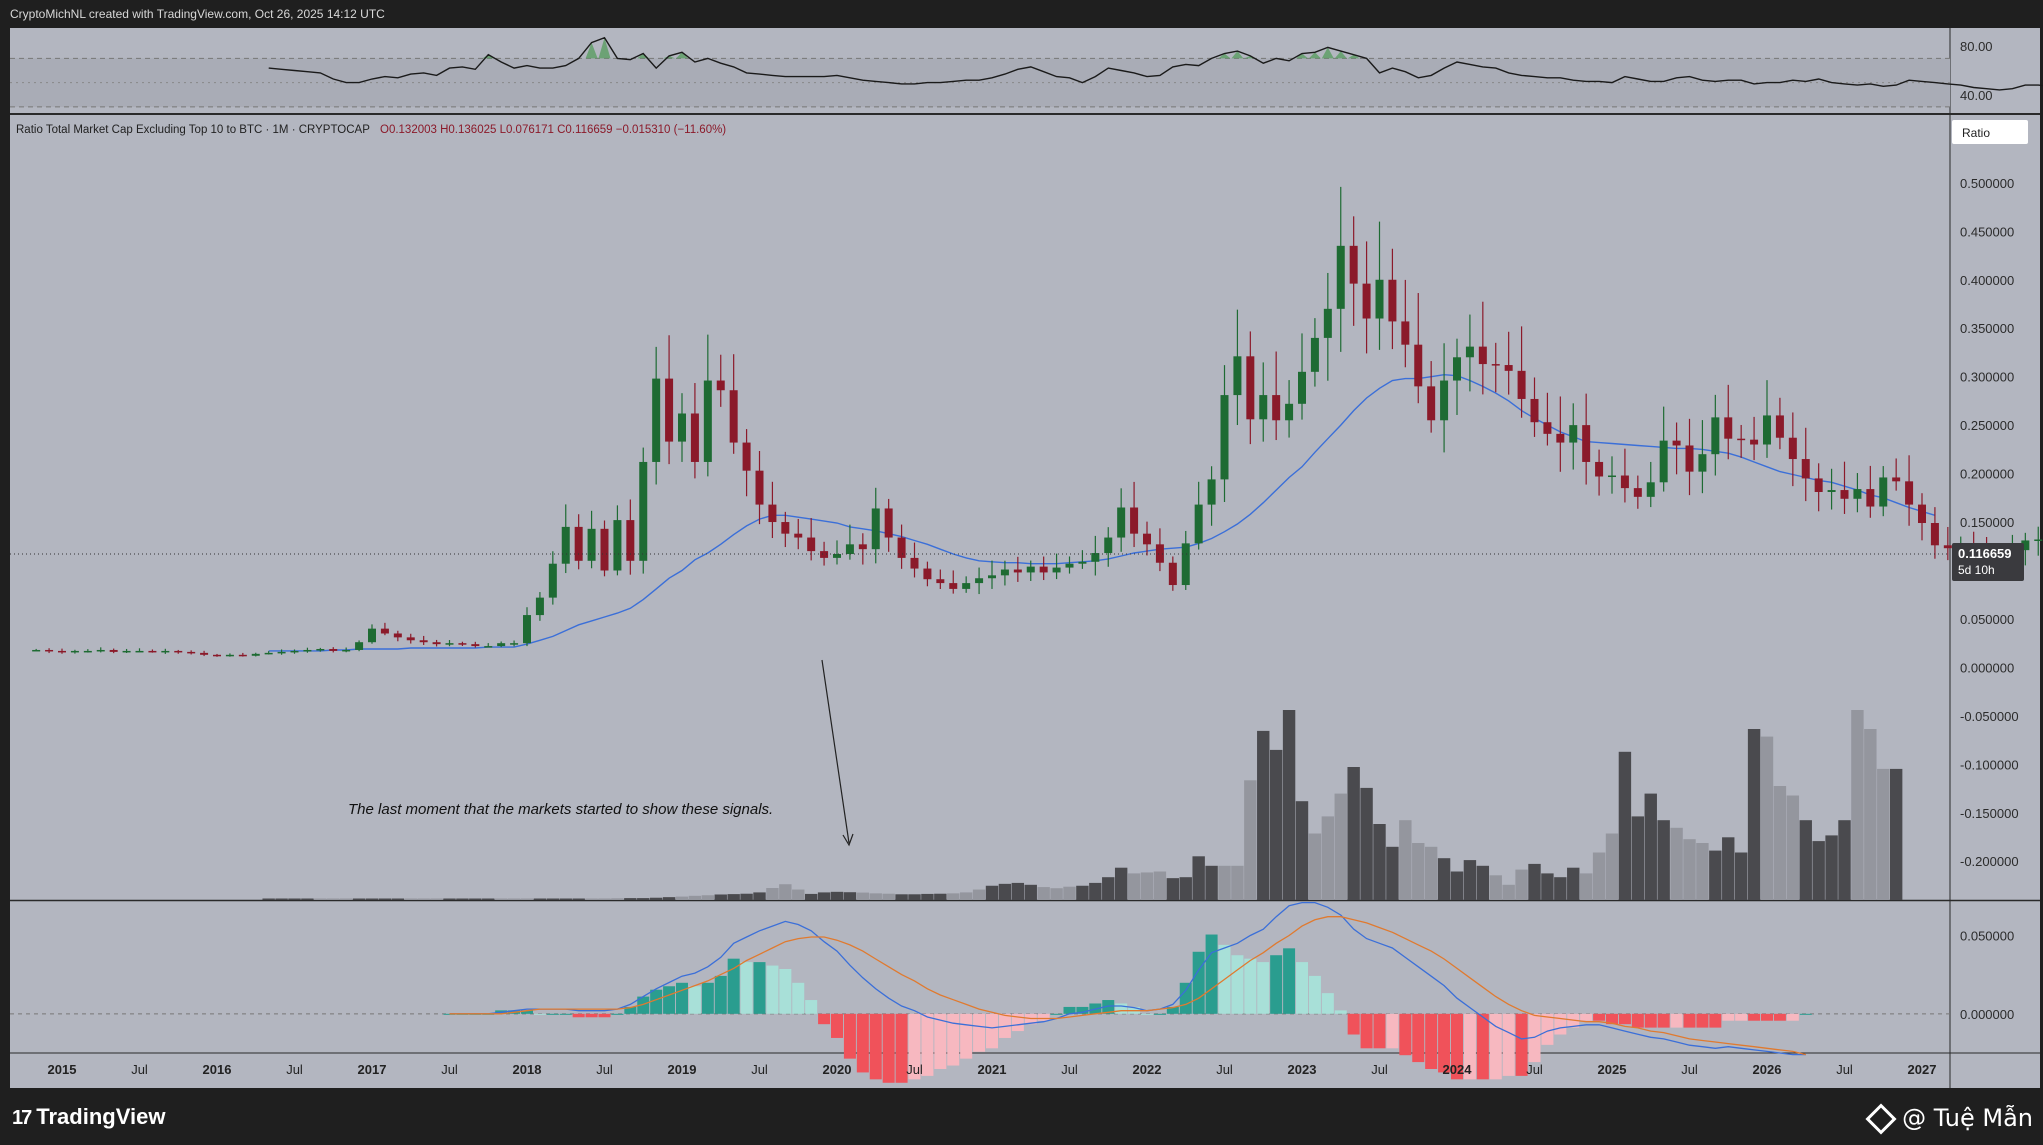 This screenshot has height=1145, width=2043. Describe the element at coordinates (1922, 1069) in the screenshot. I see `time-tick-label: 2027` at that location.